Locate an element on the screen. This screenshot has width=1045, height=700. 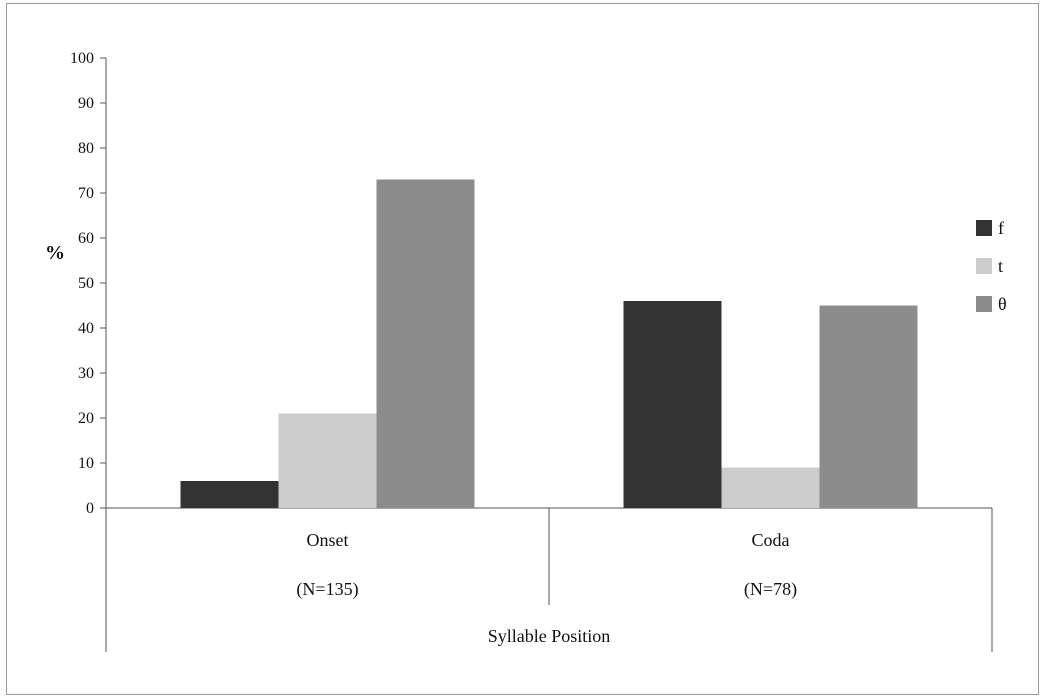
y-tick-label: 30 is located at coordinates (86, 373).